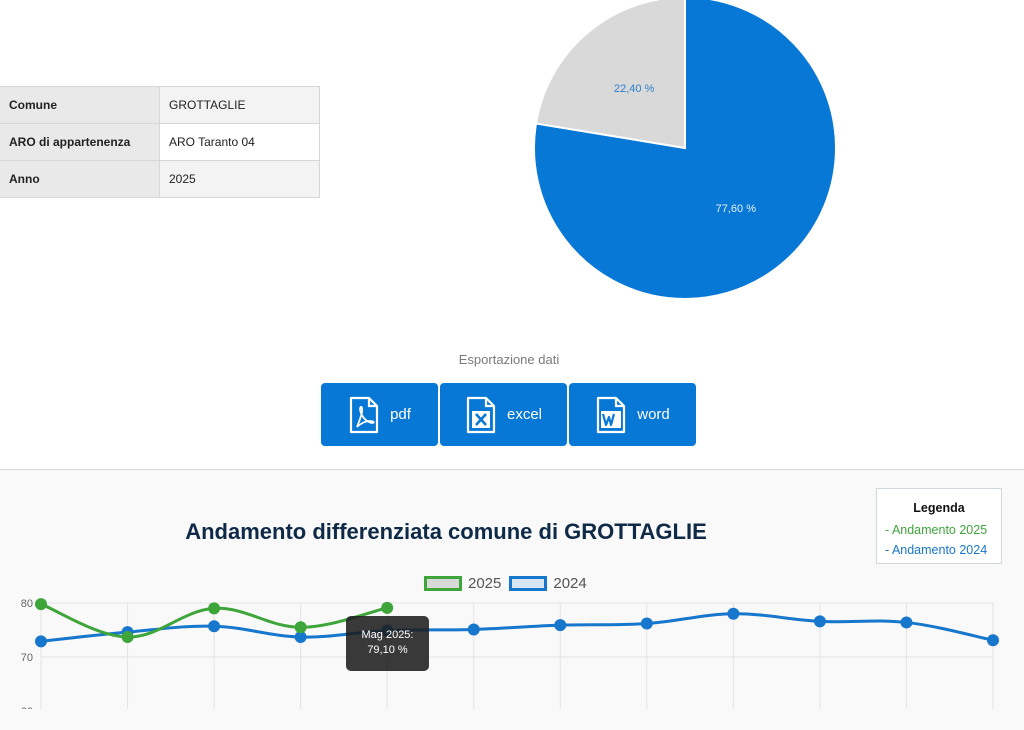 Image resolution: width=1024 pixels, height=730 pixels. Describe the element at coordinates (570, 583) in the screenshot. I see `series-label-2024: 2024` at that location.